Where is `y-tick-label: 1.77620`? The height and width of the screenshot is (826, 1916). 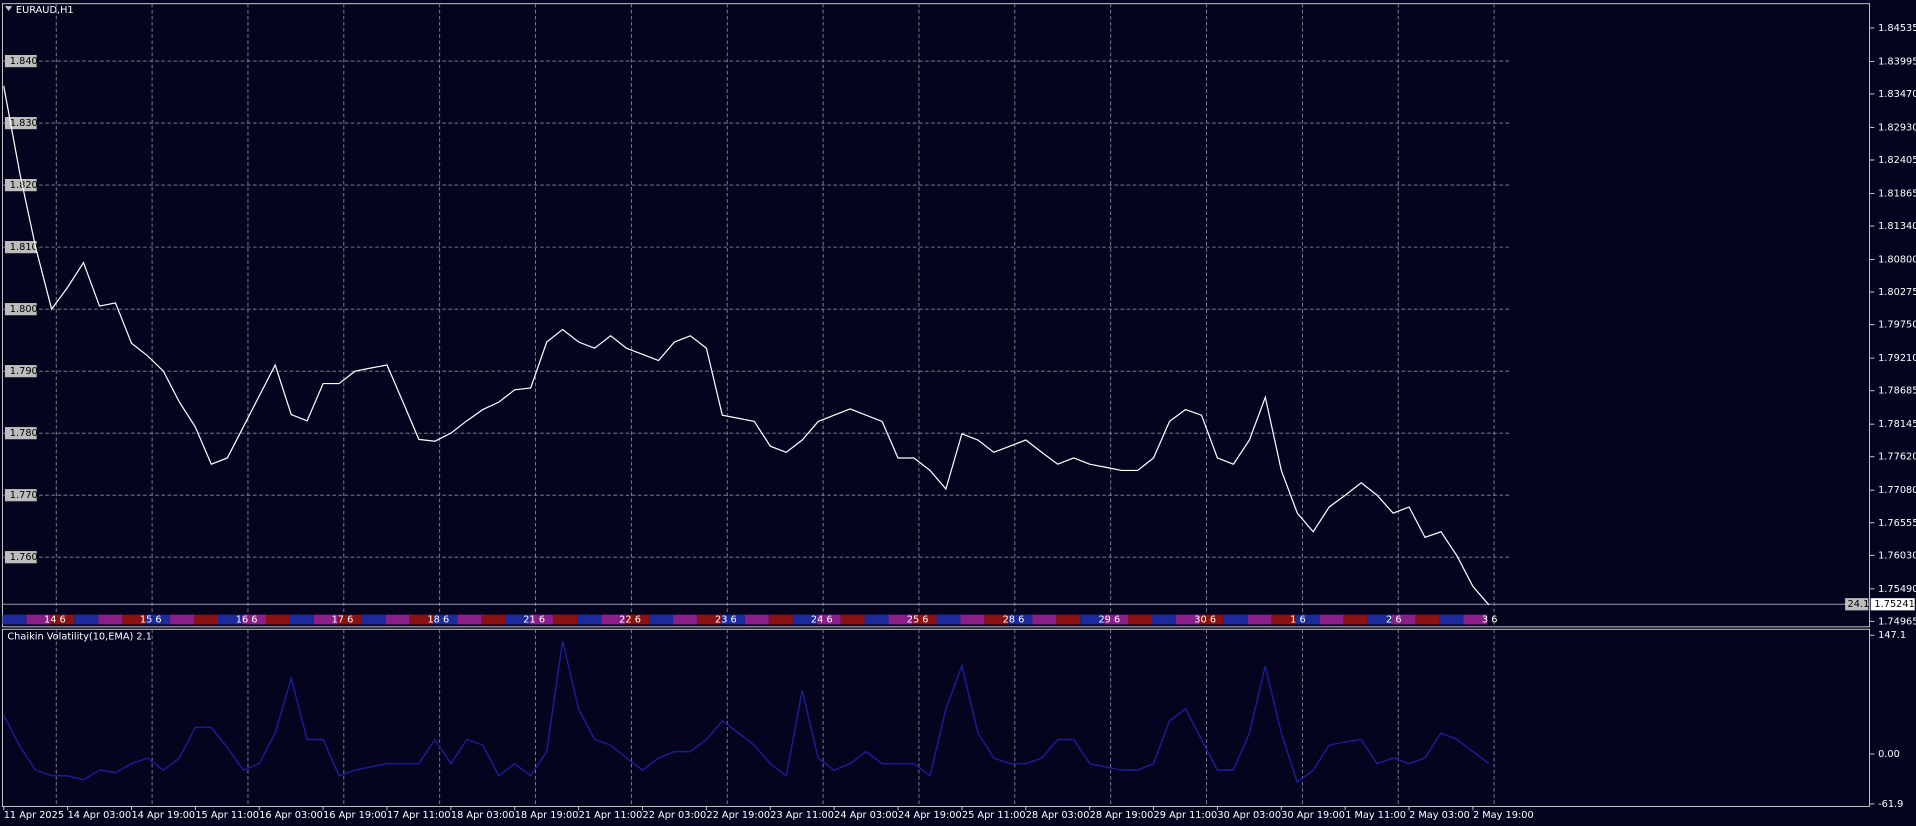
y-tick-label: 1.77620 is located at coordinates (1897, 457).